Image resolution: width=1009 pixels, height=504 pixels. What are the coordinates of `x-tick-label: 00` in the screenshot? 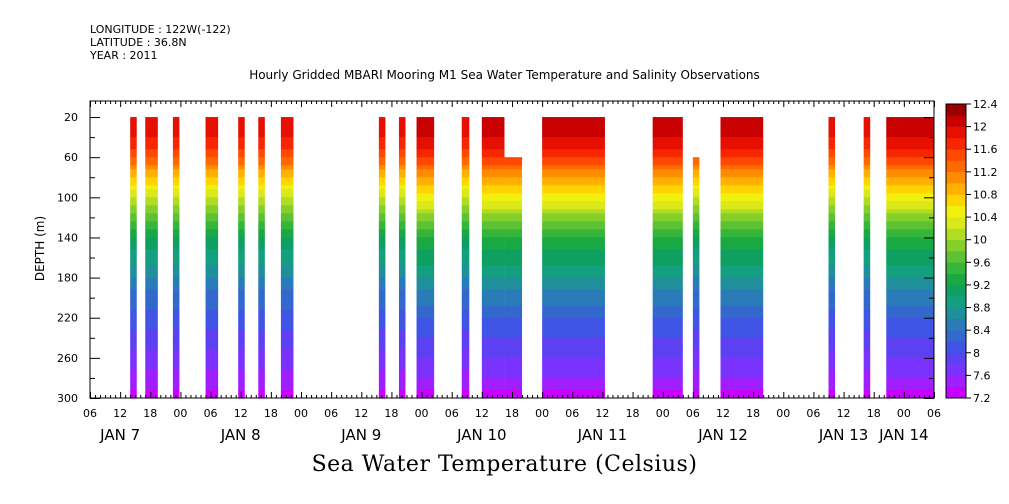 It's located at (422, 413).